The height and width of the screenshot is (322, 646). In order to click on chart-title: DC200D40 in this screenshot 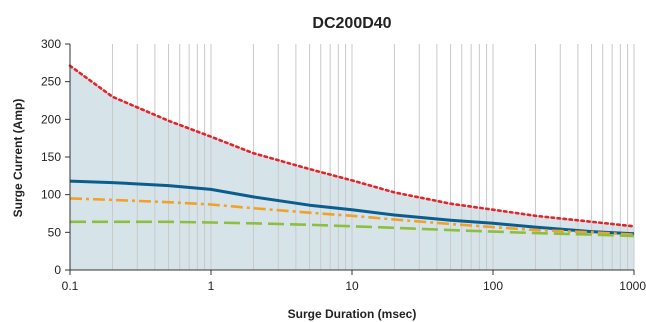, I will do `click(351, 23)`.